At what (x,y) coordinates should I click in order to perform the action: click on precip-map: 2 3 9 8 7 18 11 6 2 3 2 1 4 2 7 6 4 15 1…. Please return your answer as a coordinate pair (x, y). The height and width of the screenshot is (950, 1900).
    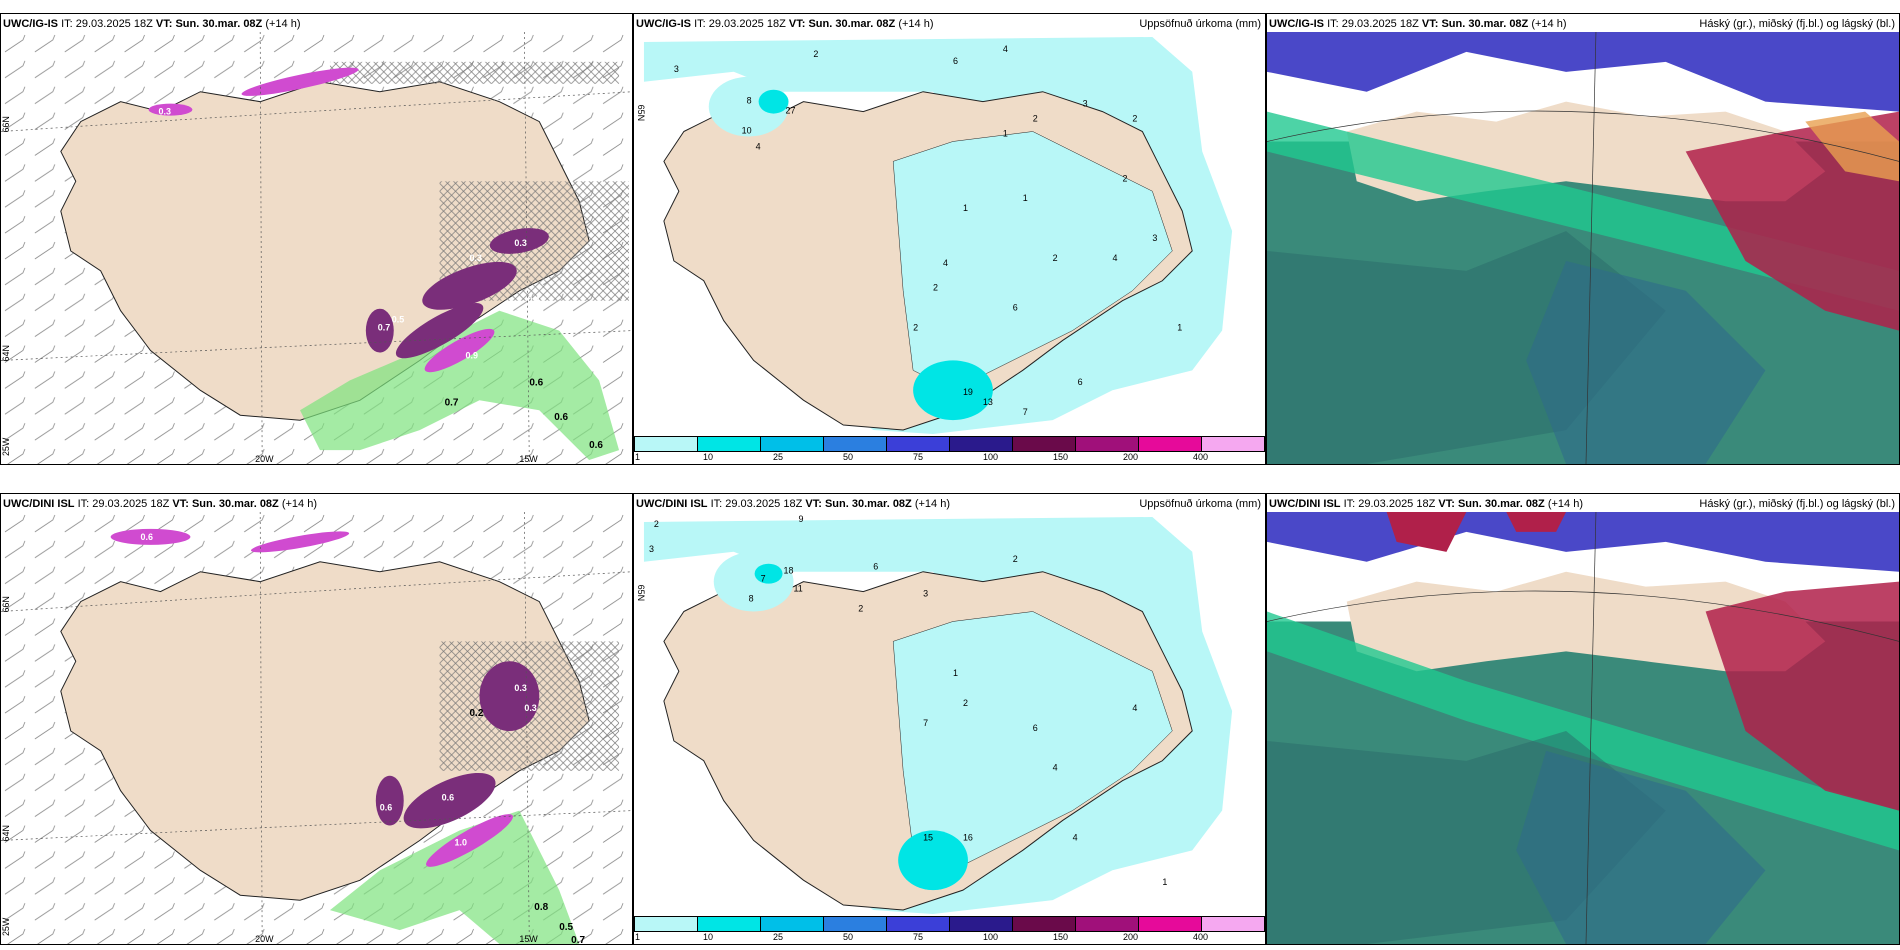
    Looking at the image, I should click on (949, 713).